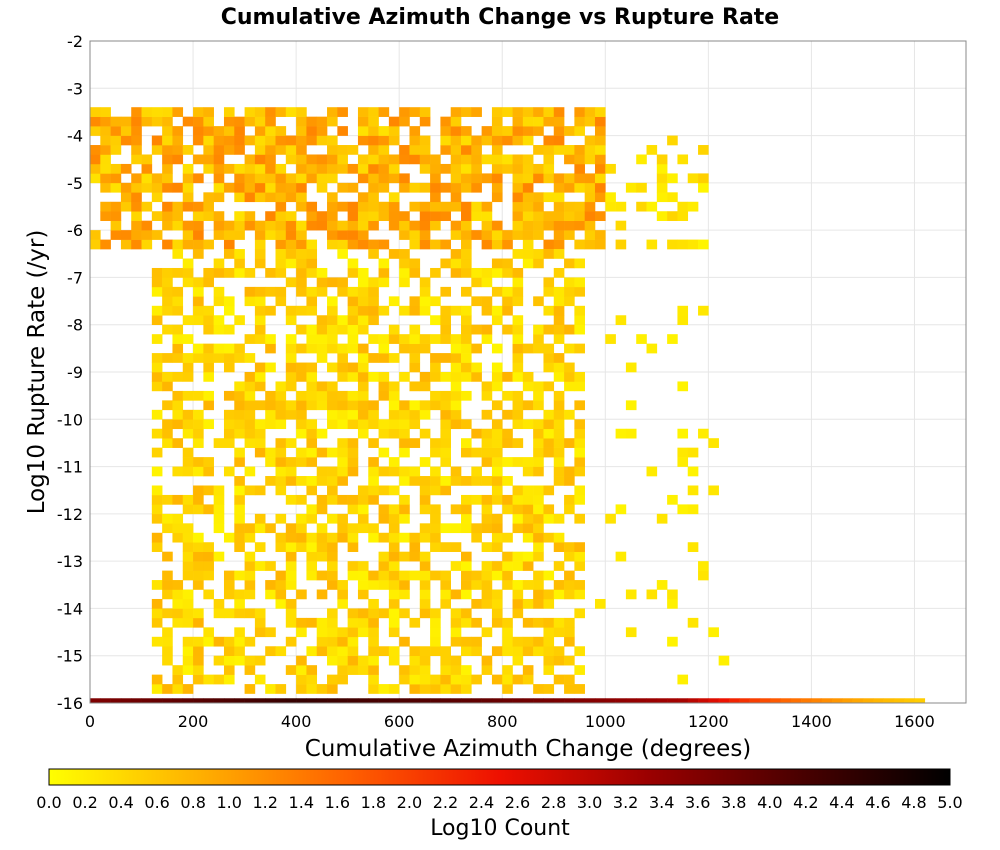 The image size is (1000, 850). Describe the element at coordinates (192, 802) in the screenshot. I see `colorbar-tick-label: 0.8` at that location.